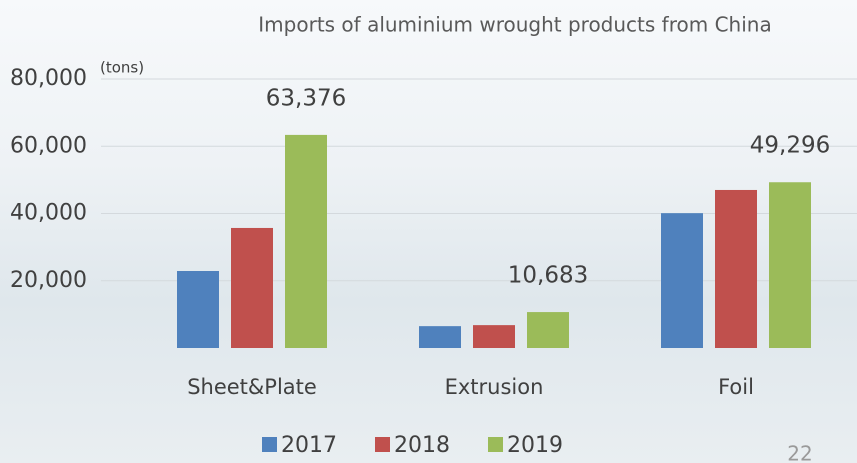 This screenshot has height=463, width=857. I want to click on x-tick-label: Extrusion, so click(494, 387).